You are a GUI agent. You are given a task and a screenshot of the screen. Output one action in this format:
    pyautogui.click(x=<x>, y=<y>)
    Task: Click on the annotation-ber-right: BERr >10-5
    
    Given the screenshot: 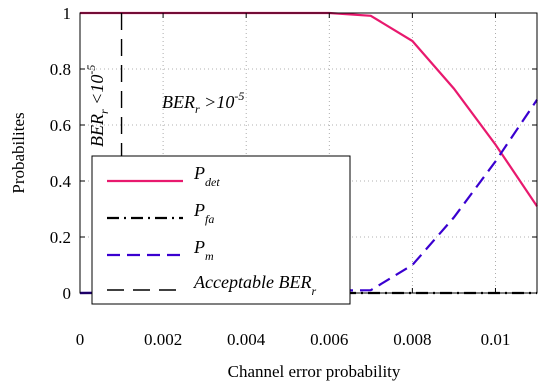 What is the action you would take?
    pyautogui.click(x=203, y=102)
    